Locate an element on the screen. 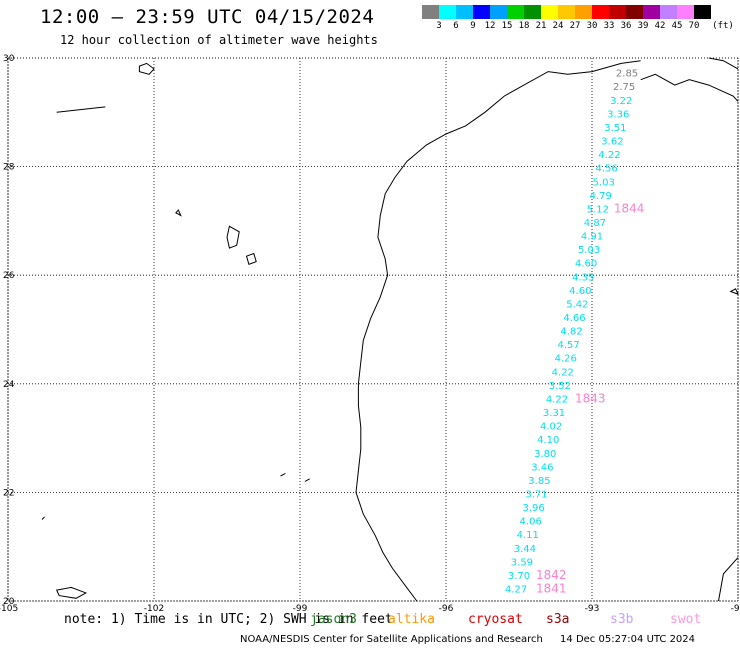 The height and width of the screenshot is (650, 740). legend-label: 39 is located at coordinates (643, 26).